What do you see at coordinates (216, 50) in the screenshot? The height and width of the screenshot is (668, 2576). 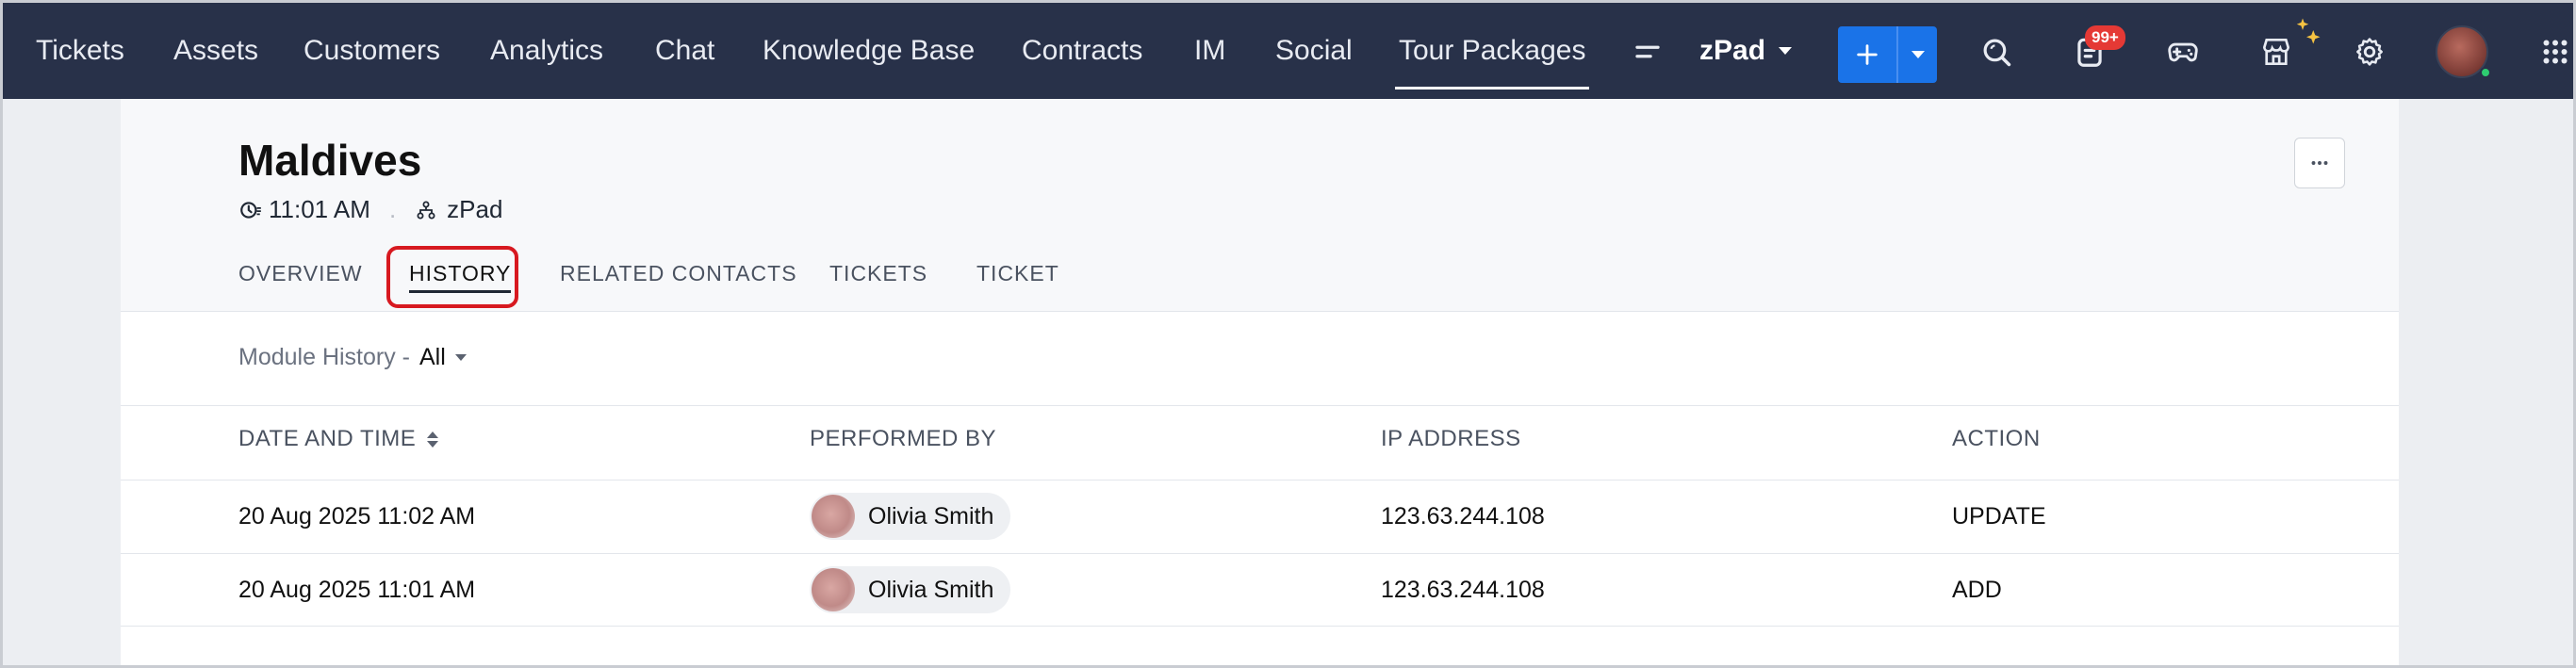 I see `nav-item-assets: Assets` at bounding box center [216, 50].